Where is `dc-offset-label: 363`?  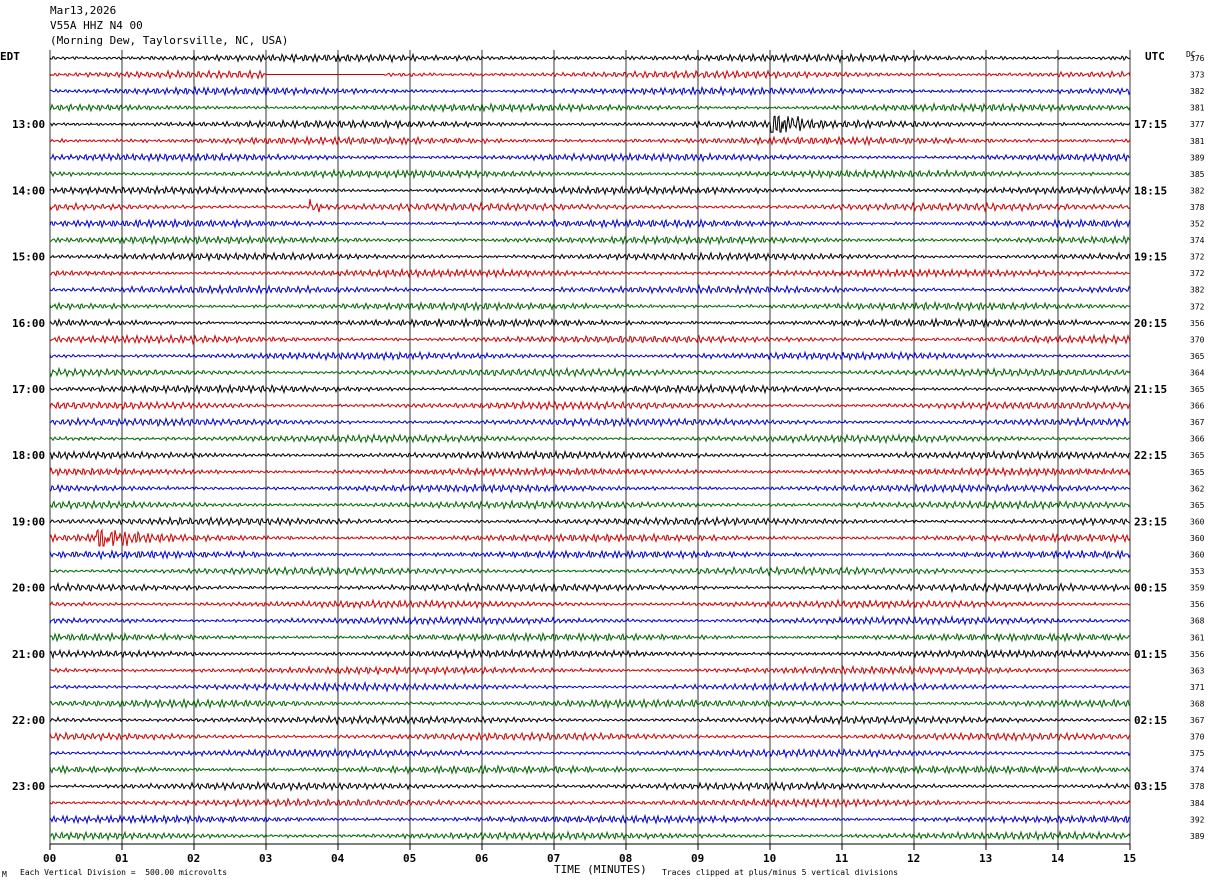 dc-offset-label: 363 is located at coordinates (1197, 670).